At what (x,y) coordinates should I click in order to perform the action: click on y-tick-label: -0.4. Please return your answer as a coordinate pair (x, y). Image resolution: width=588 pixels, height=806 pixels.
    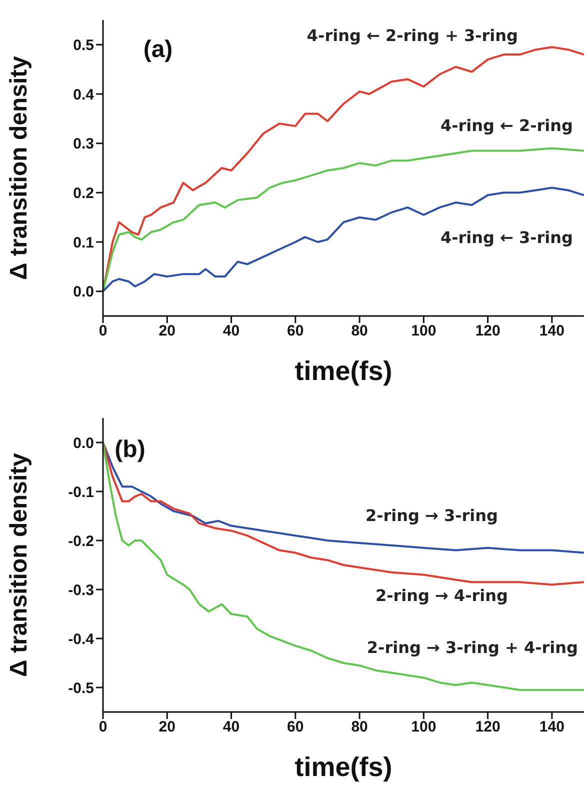
    Looking at the image, I should click on (81, 639).